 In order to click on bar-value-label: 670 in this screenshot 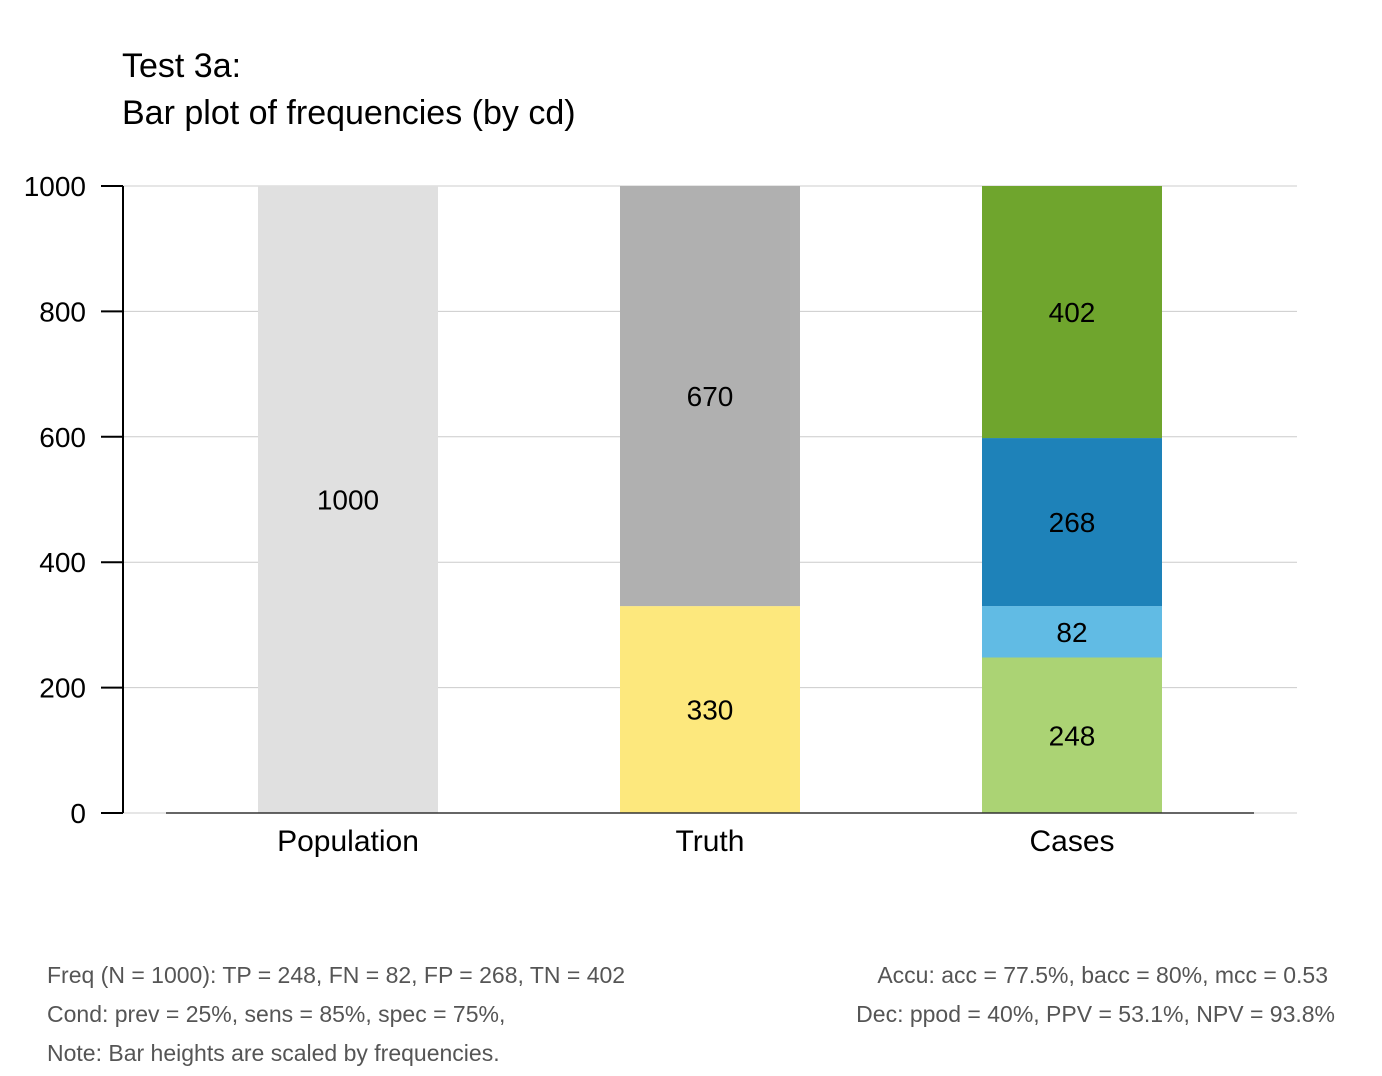, I will do `click(710, 396)`.